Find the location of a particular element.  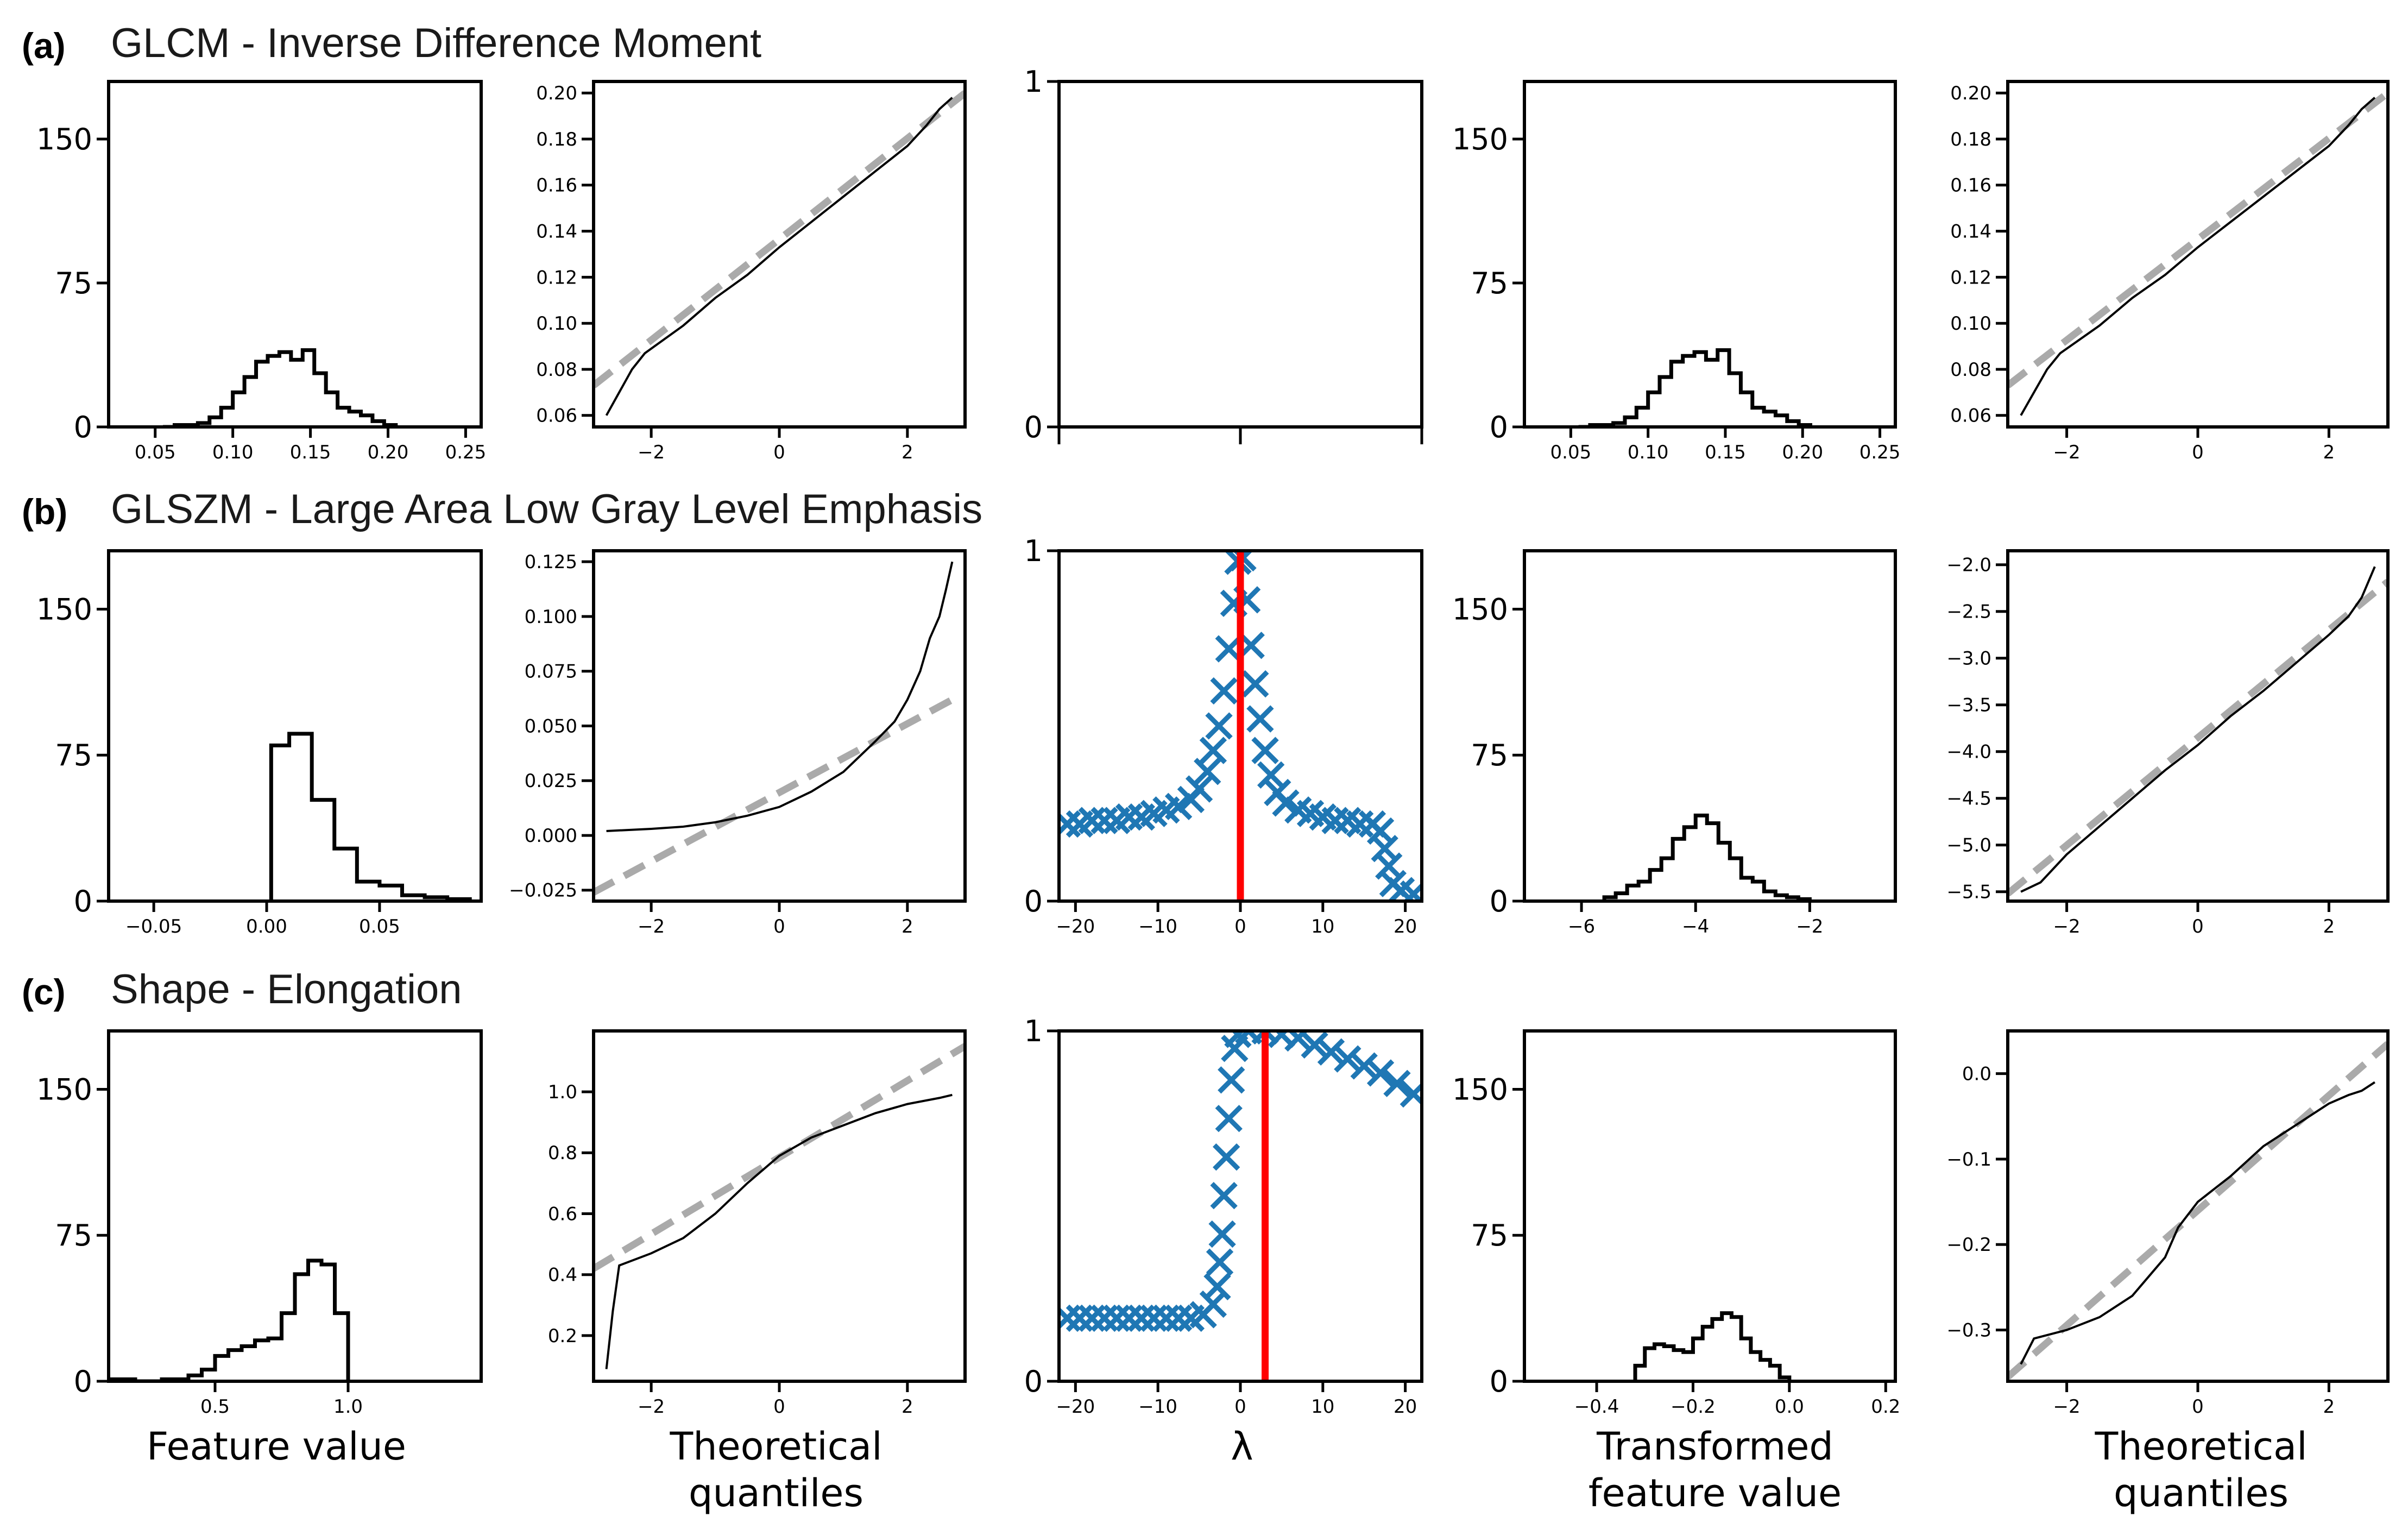

chart-b5: −5.5 −5.0 −4.5 −4.0 −3.5 −3.0 −2.5 −2.0 −2 0 2 is located at coordinates (2168, 743).